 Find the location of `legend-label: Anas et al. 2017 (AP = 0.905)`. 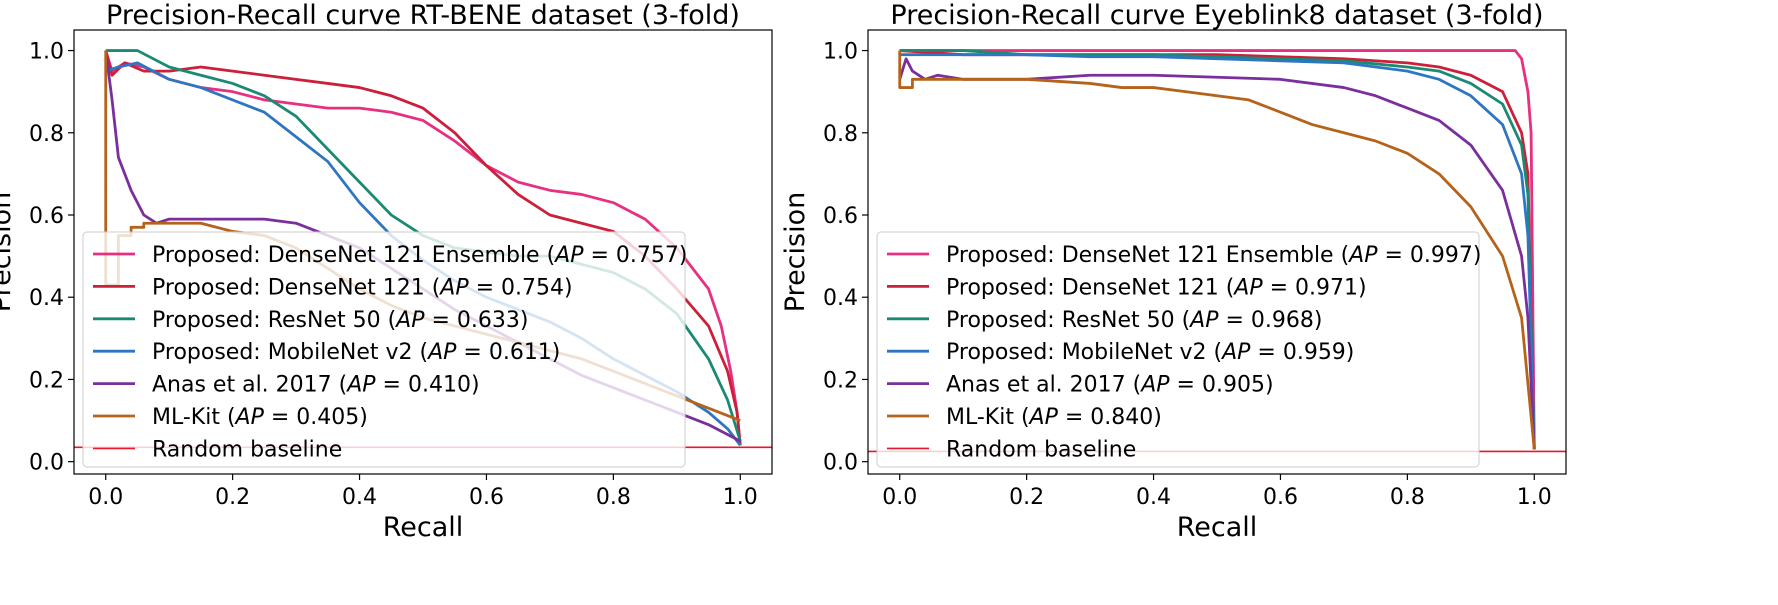

legend-label: Anas et al. 2017 (AP = 0.905) is located at coordinates (1110, 385).